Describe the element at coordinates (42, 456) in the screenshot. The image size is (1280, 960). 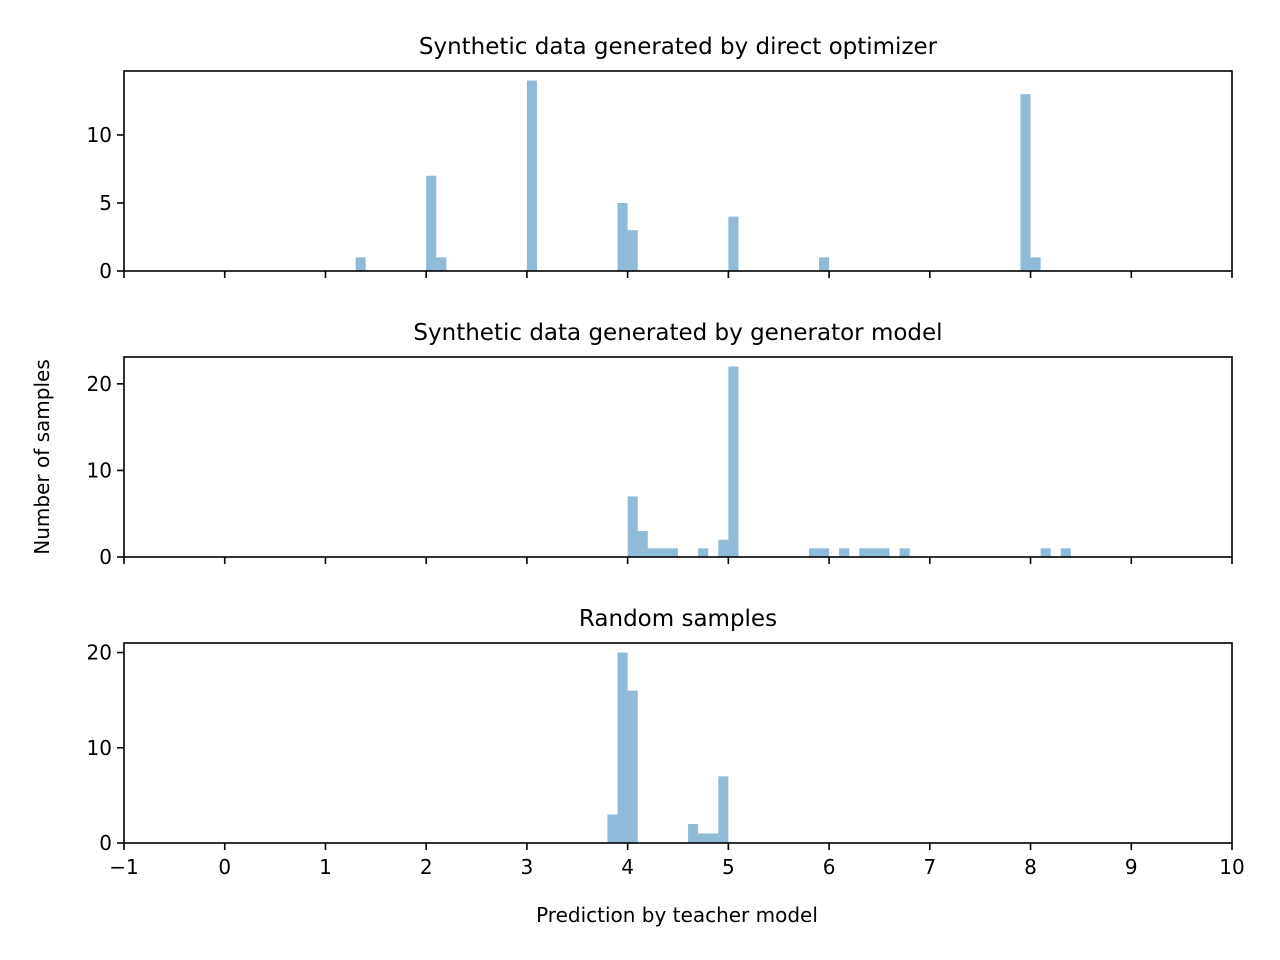
I see `y-axis-label: Number of samples` at that location.